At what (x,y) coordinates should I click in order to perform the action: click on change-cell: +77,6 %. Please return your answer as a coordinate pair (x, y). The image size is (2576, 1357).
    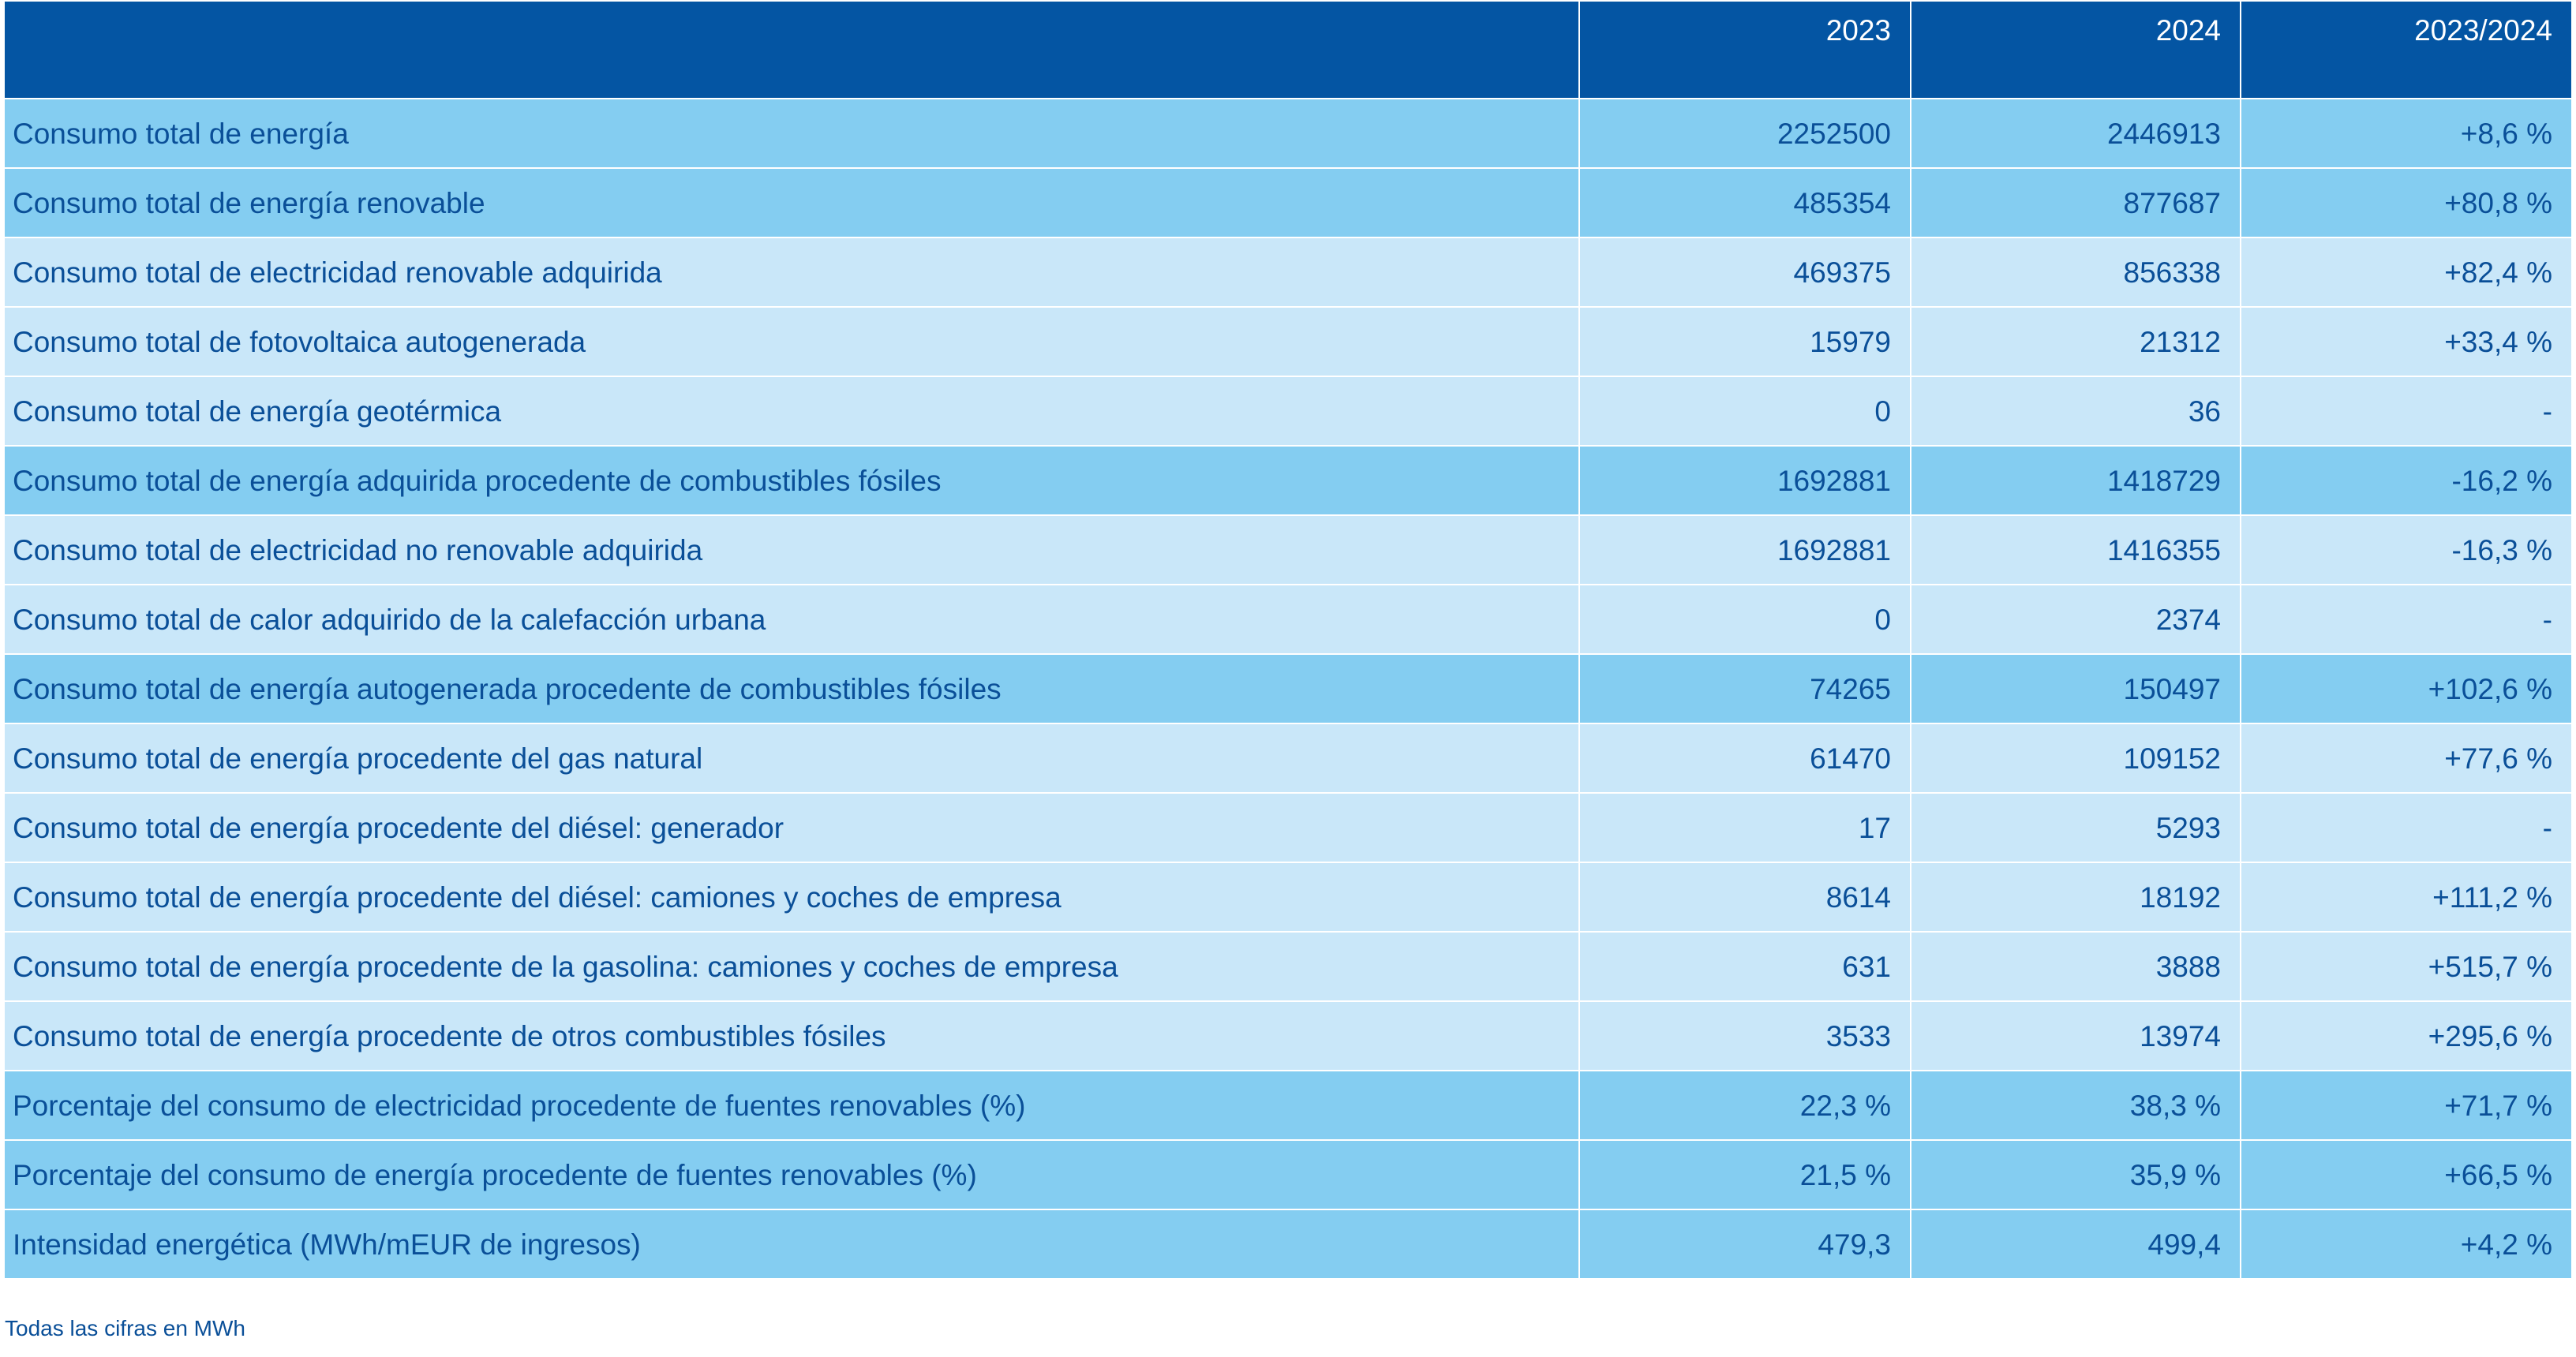
    Looking at the image, I should click on (2406, 758).